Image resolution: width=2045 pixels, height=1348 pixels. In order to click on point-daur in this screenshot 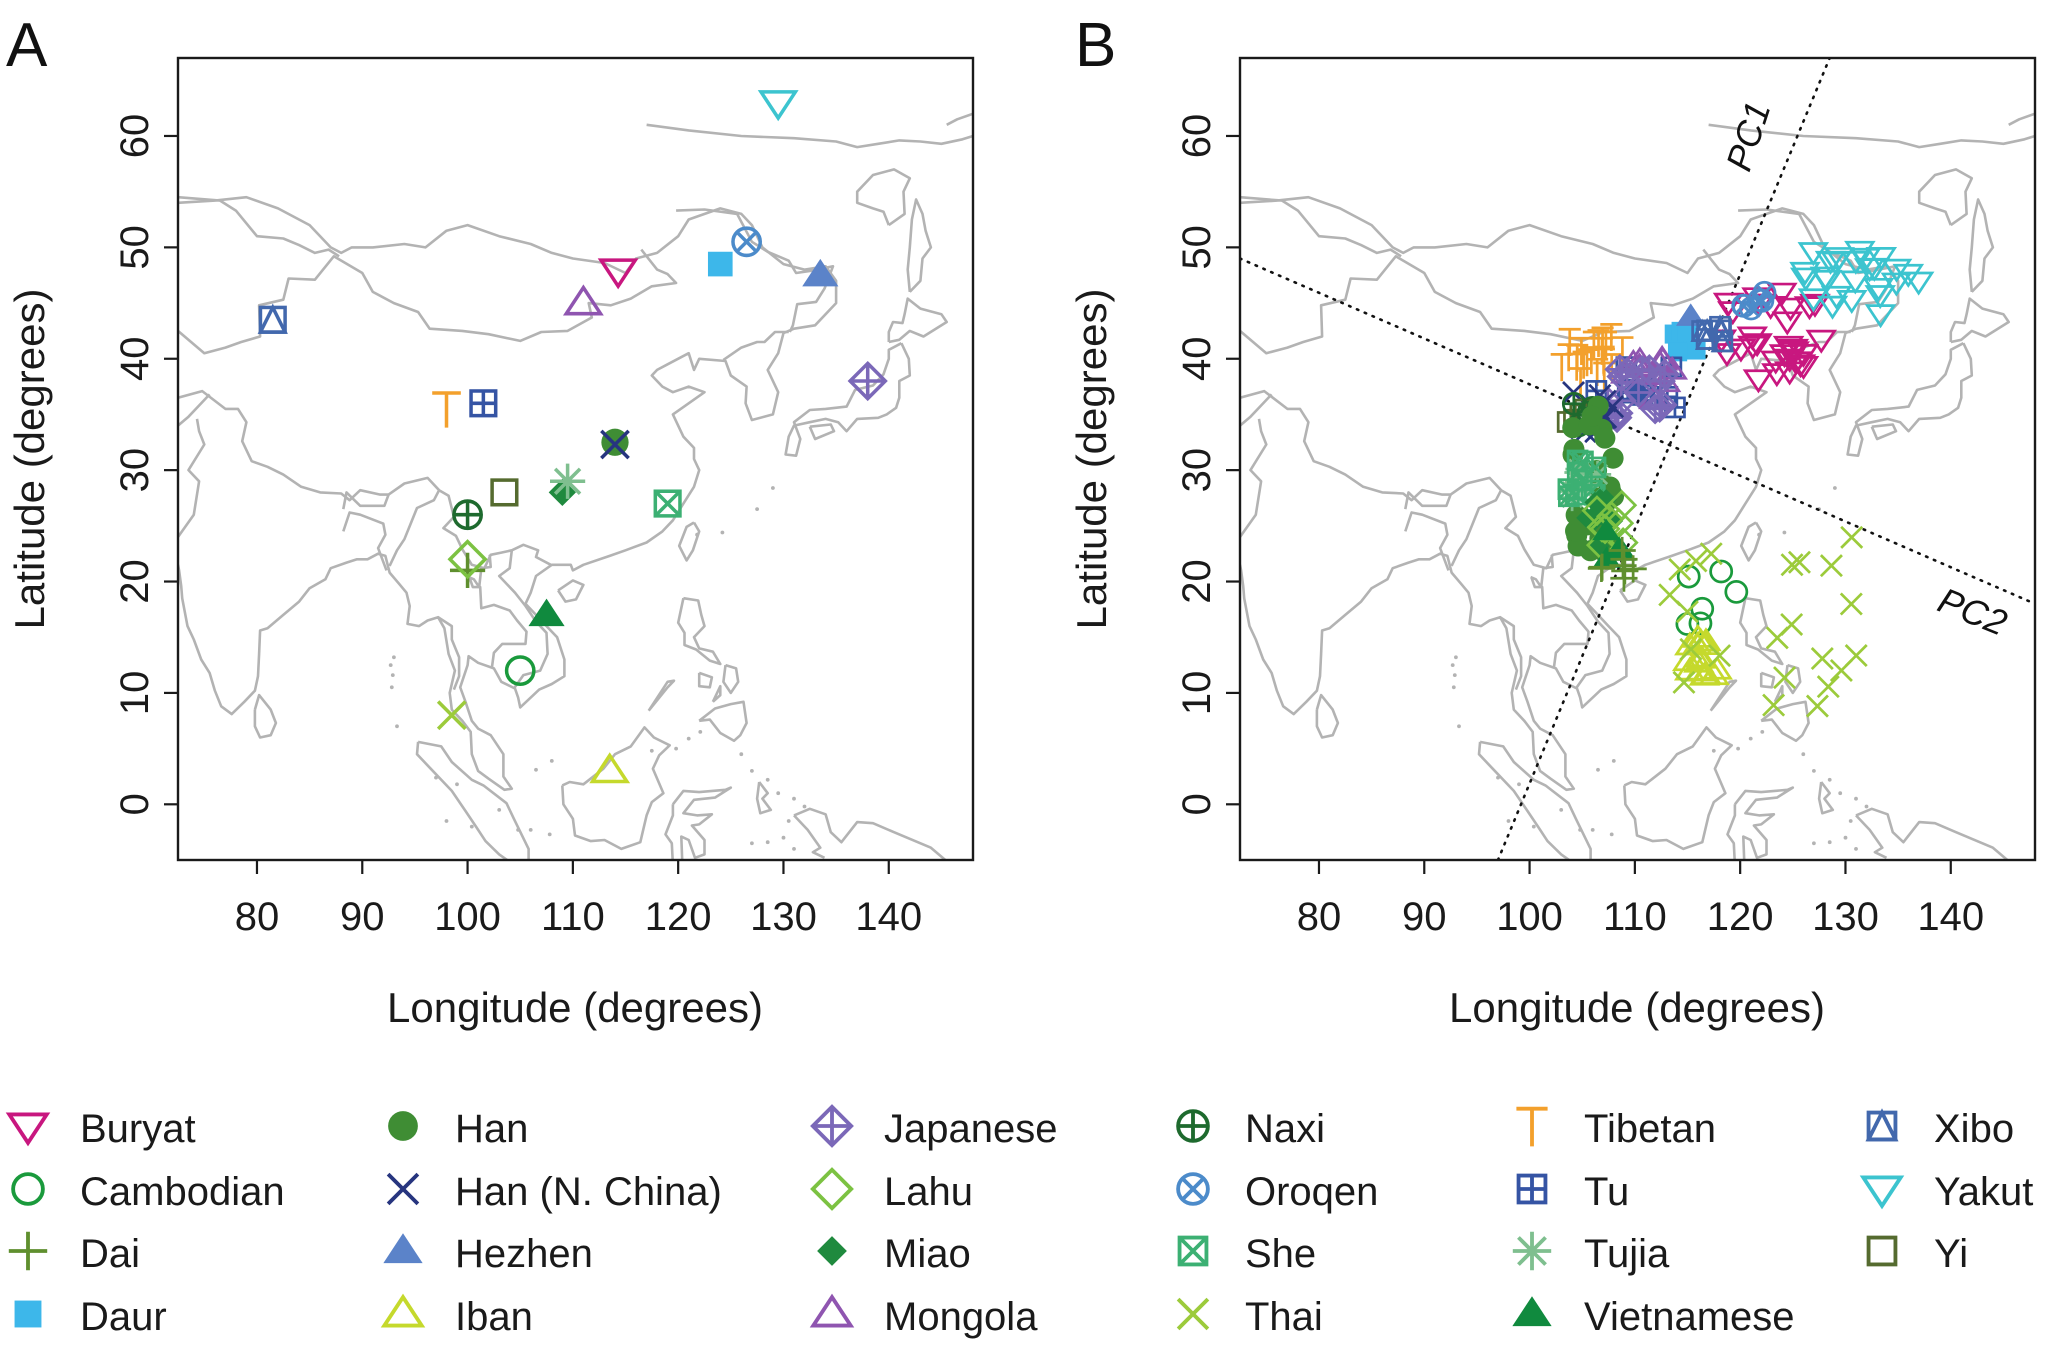, I will do `click(1696, 350)`.